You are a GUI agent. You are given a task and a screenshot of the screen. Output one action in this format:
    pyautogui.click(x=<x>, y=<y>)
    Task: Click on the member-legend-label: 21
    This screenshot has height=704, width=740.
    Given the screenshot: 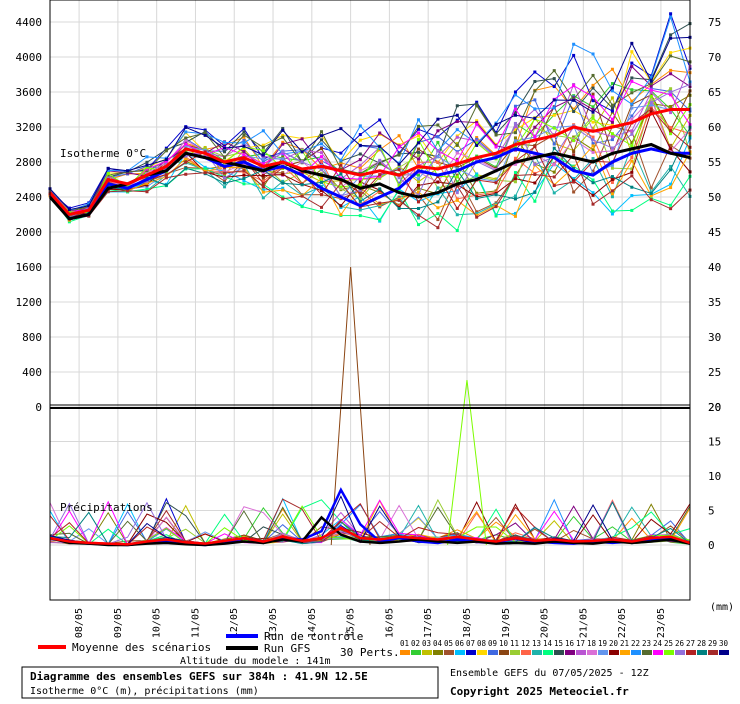 What is the action you would take?
    pyautogui.click(x=624, y=643)
    